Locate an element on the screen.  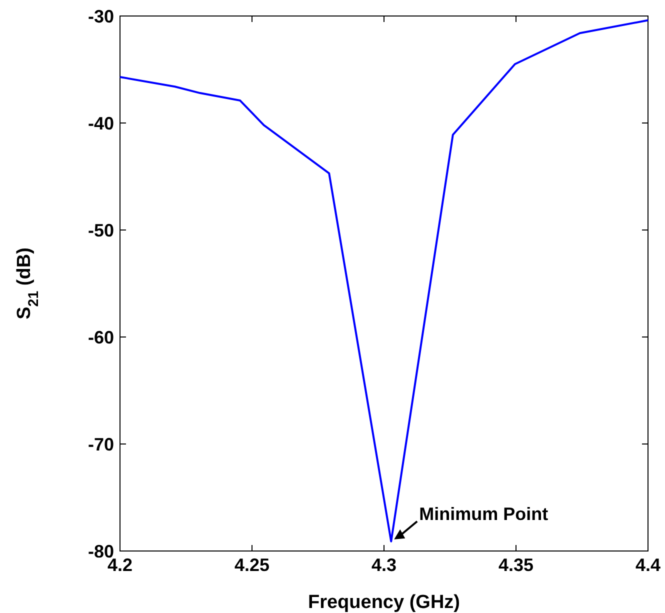
y-tick-label: -30 is located at coordinates (101, 16).